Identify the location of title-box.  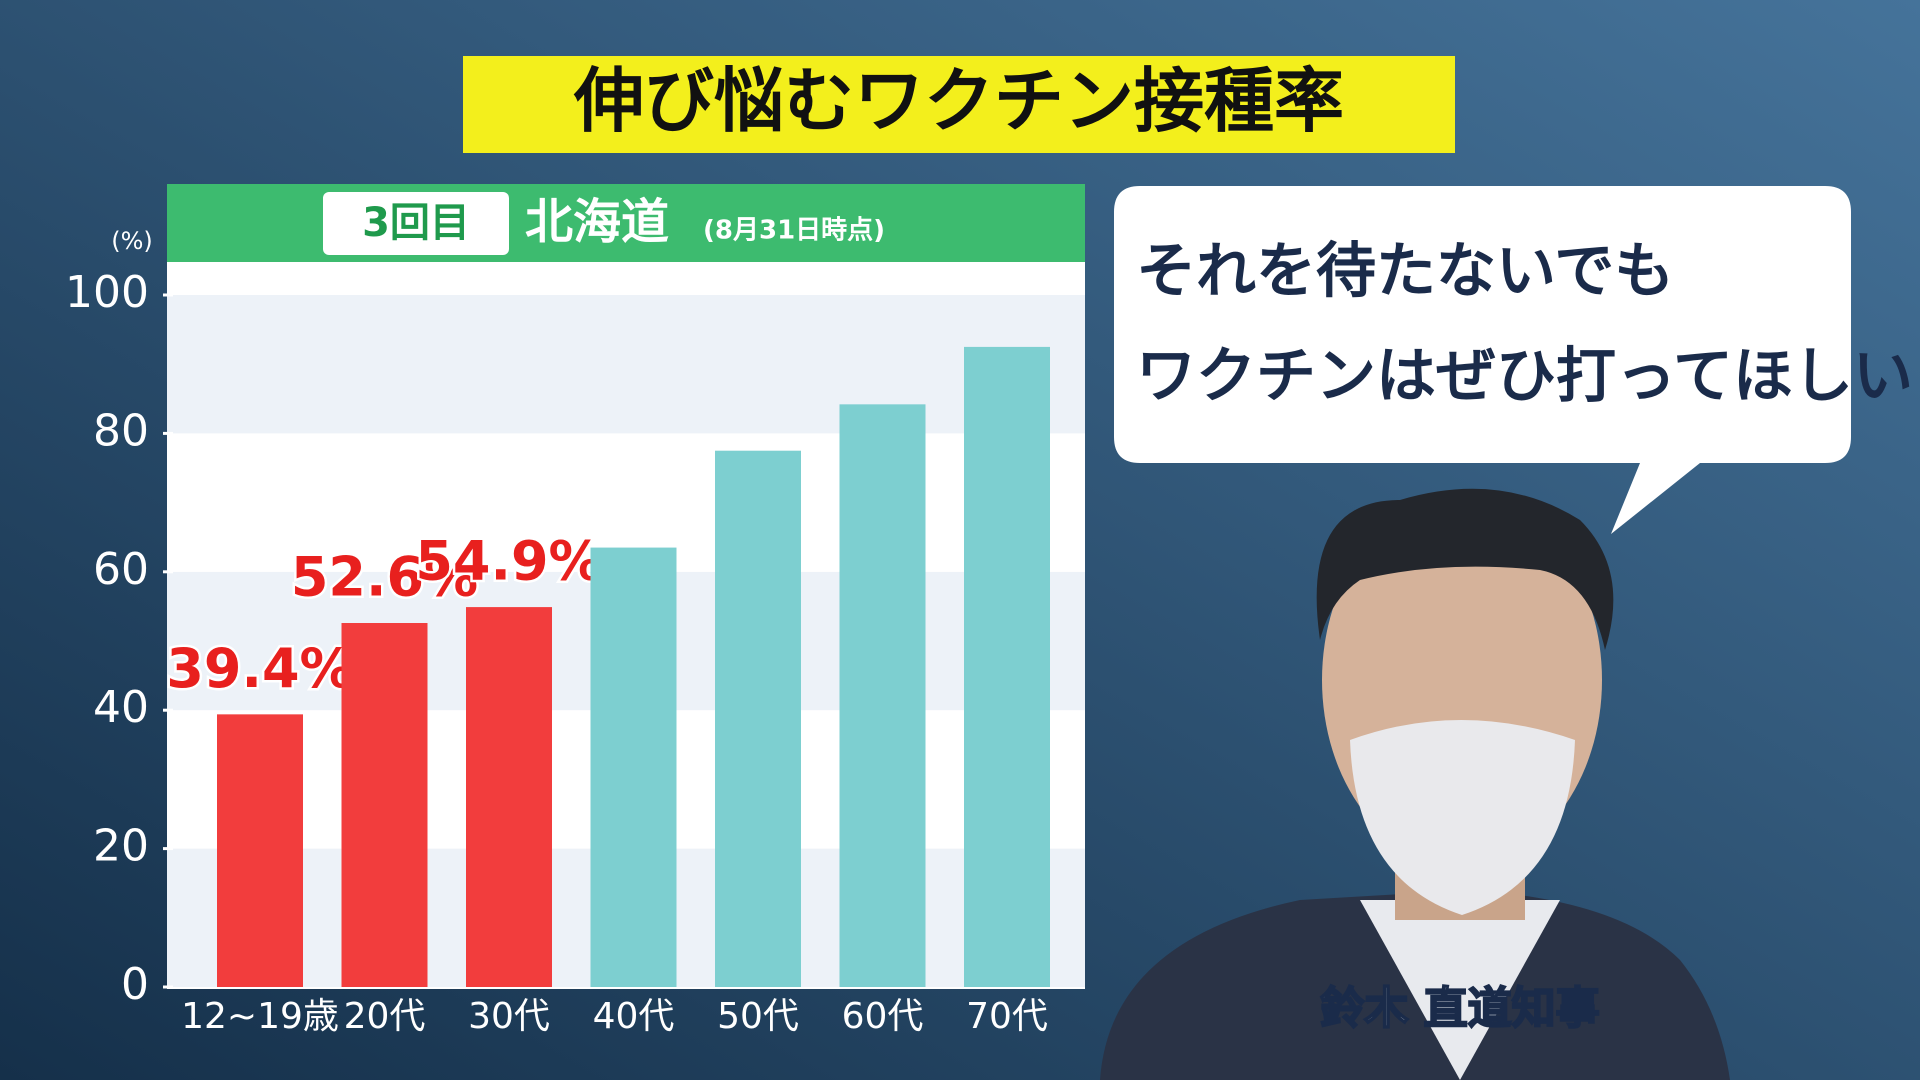
(959, 104).